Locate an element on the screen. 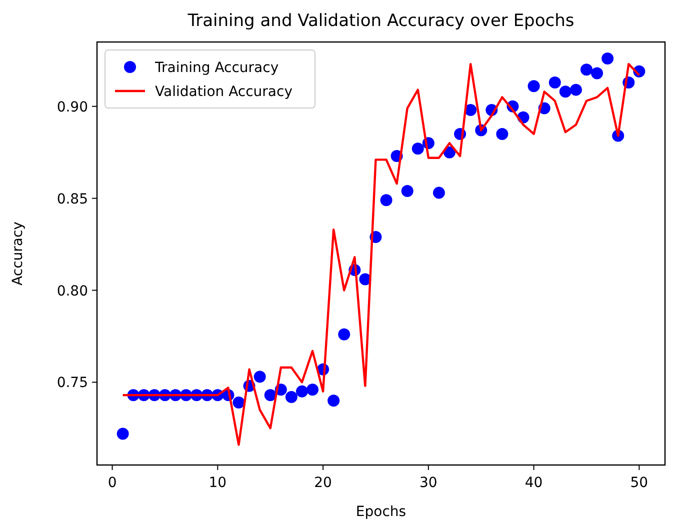 Image resolution: width=673 pixels, height=528 pixels. y-tick-label: 0.85 is located at coordinates (72, 199).